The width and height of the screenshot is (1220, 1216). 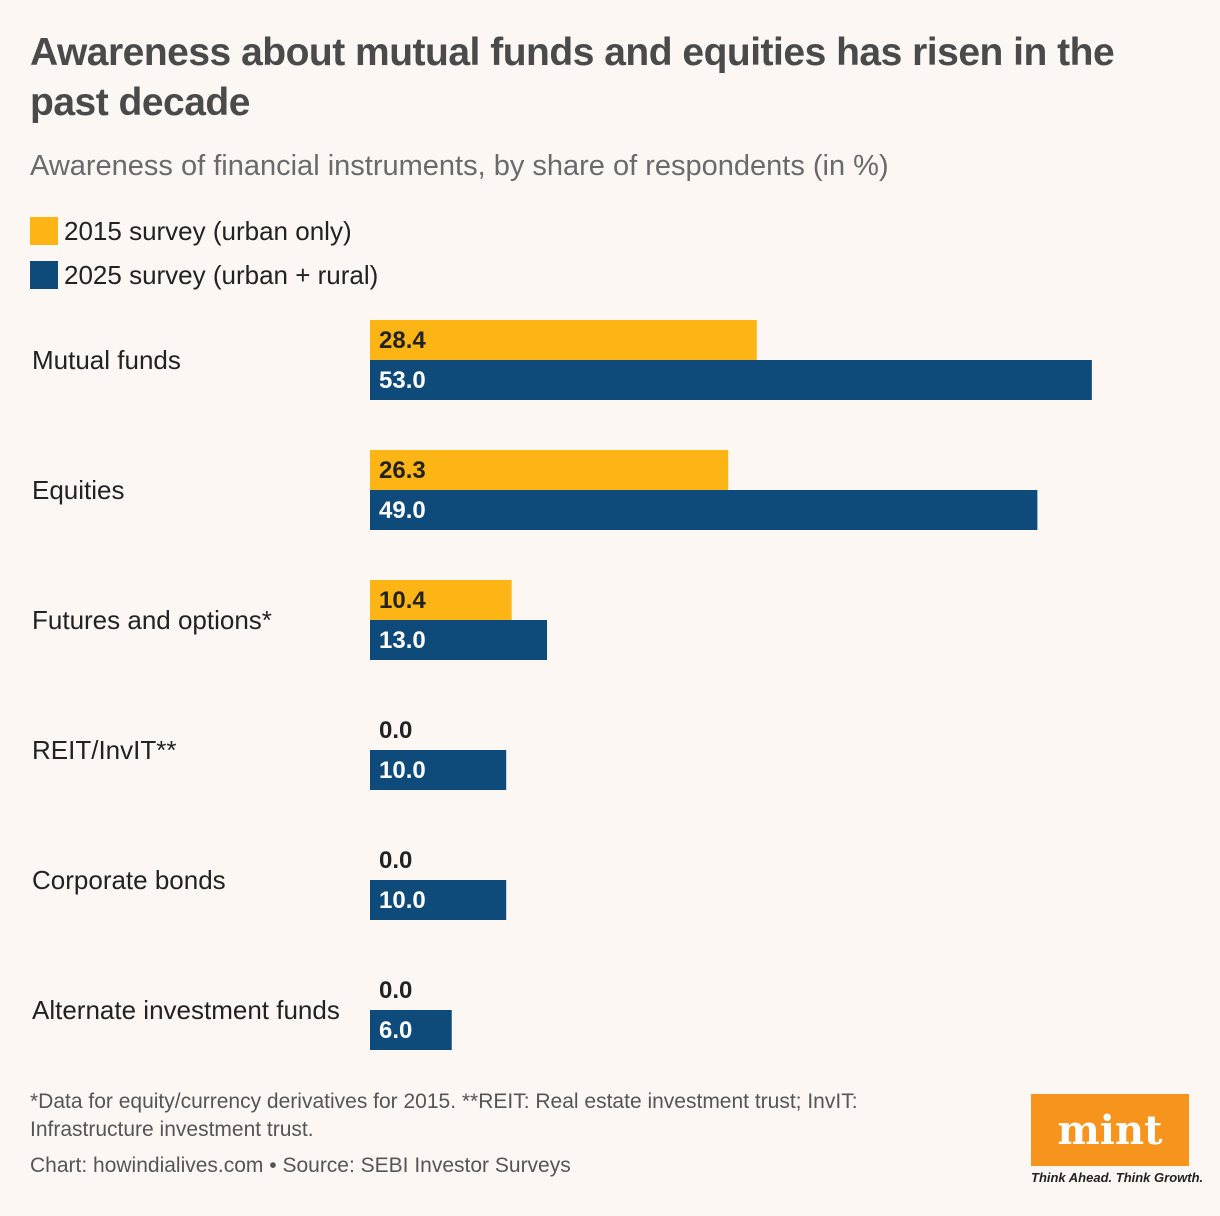 What do you see at coordinates (549, 470) in the screenshot?
I see `bar-2015-equities` at bounding box center [549, 470].